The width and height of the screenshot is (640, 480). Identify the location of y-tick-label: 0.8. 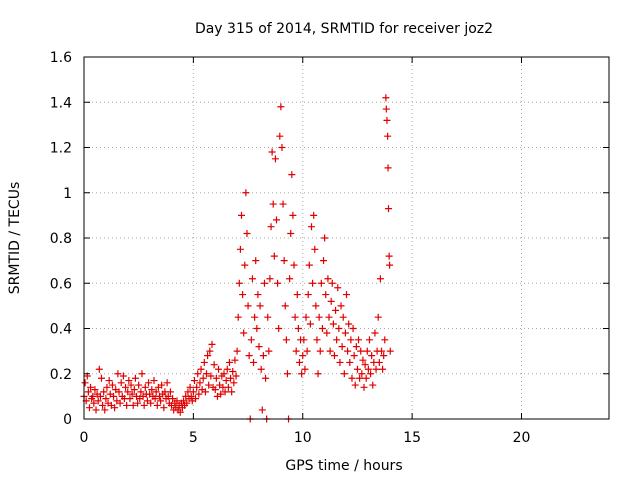
(61, 239).